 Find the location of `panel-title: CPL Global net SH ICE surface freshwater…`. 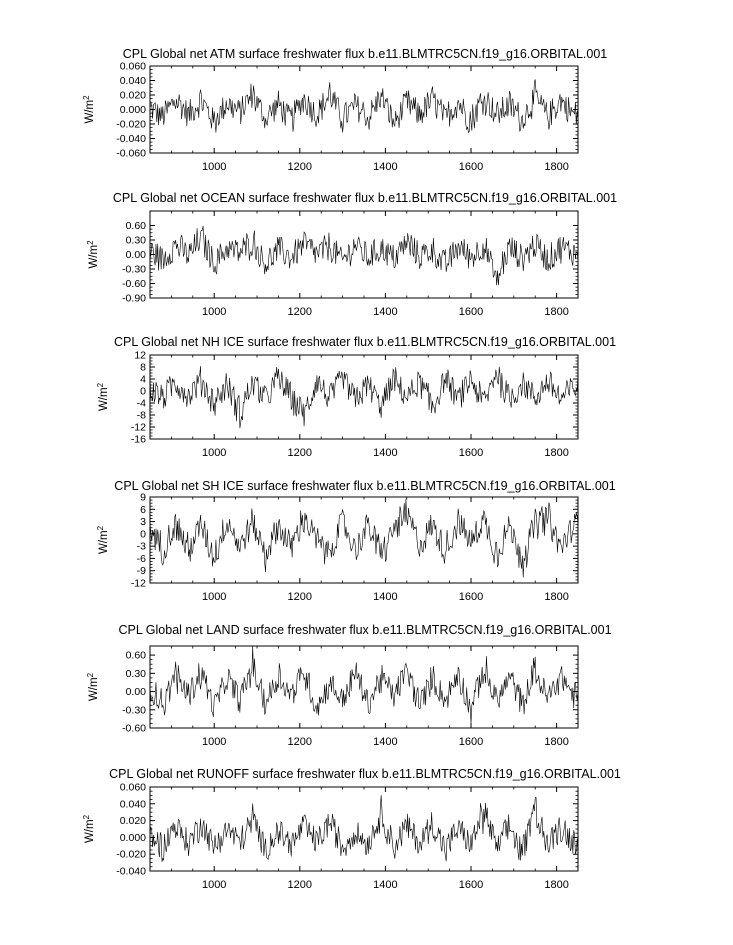

panel-title: CPL Global net SH ICE surface freshwater… is located at coordinates (364, 486).